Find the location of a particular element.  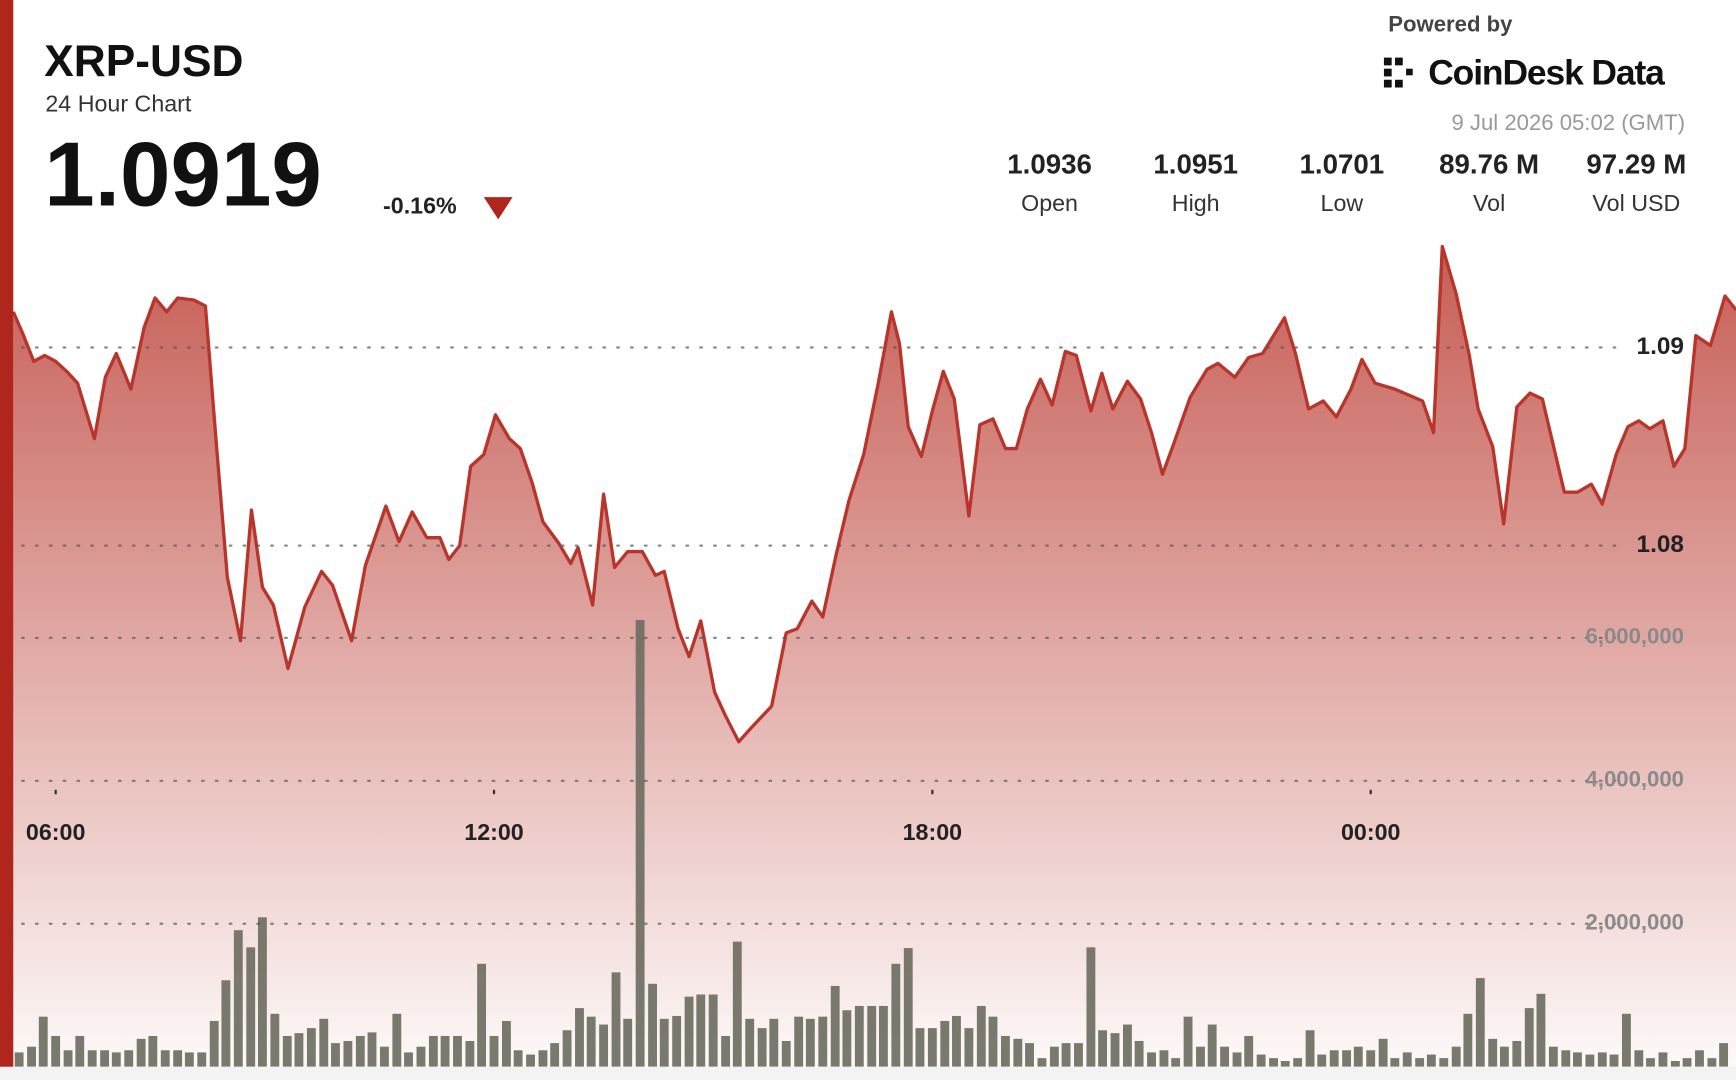

stat-label: Vol is located at coordinates (1489, 203).